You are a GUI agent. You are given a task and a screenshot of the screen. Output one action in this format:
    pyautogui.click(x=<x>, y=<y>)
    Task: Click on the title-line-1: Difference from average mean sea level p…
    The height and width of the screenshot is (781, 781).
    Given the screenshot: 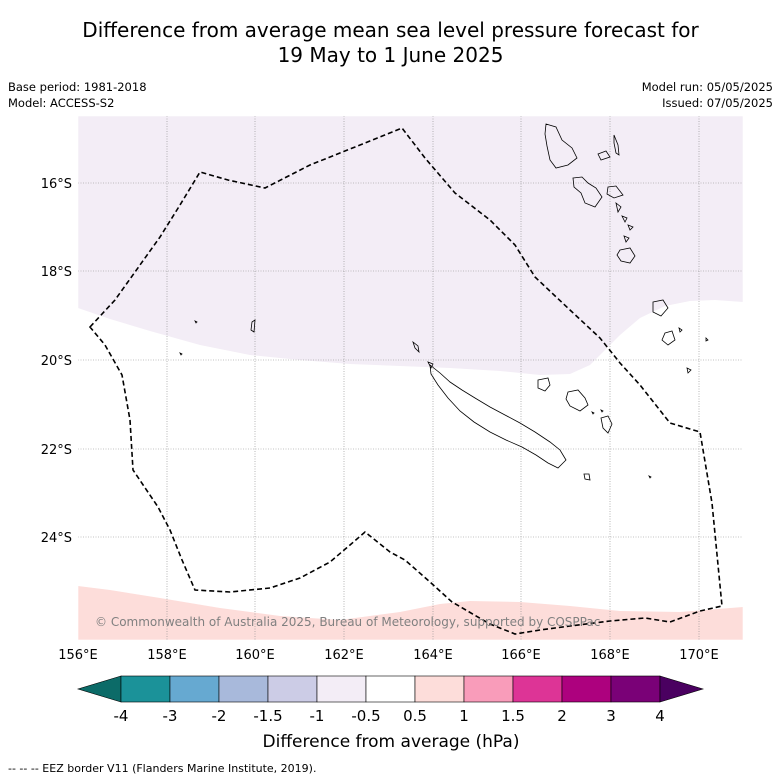 What is the action you would take?
    pyautogui.click(x=390, y=30)
    